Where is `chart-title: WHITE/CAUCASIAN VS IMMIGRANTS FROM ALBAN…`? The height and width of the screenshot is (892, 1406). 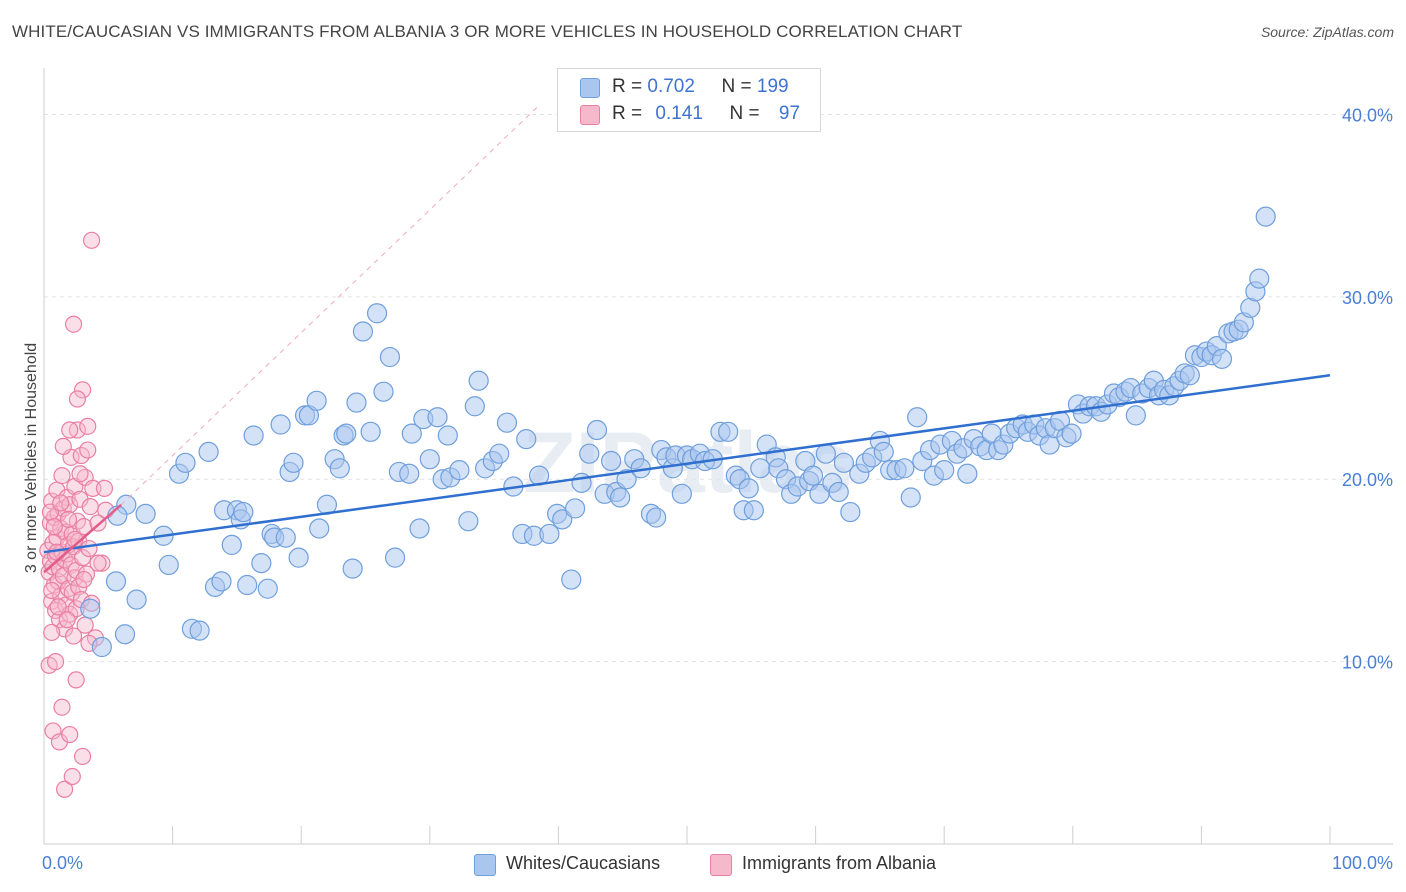 chart-title: WHITE/CAUCASIAN VS IMMIGRANTS FROM ALBAN… is located at coordinates (487, 31).